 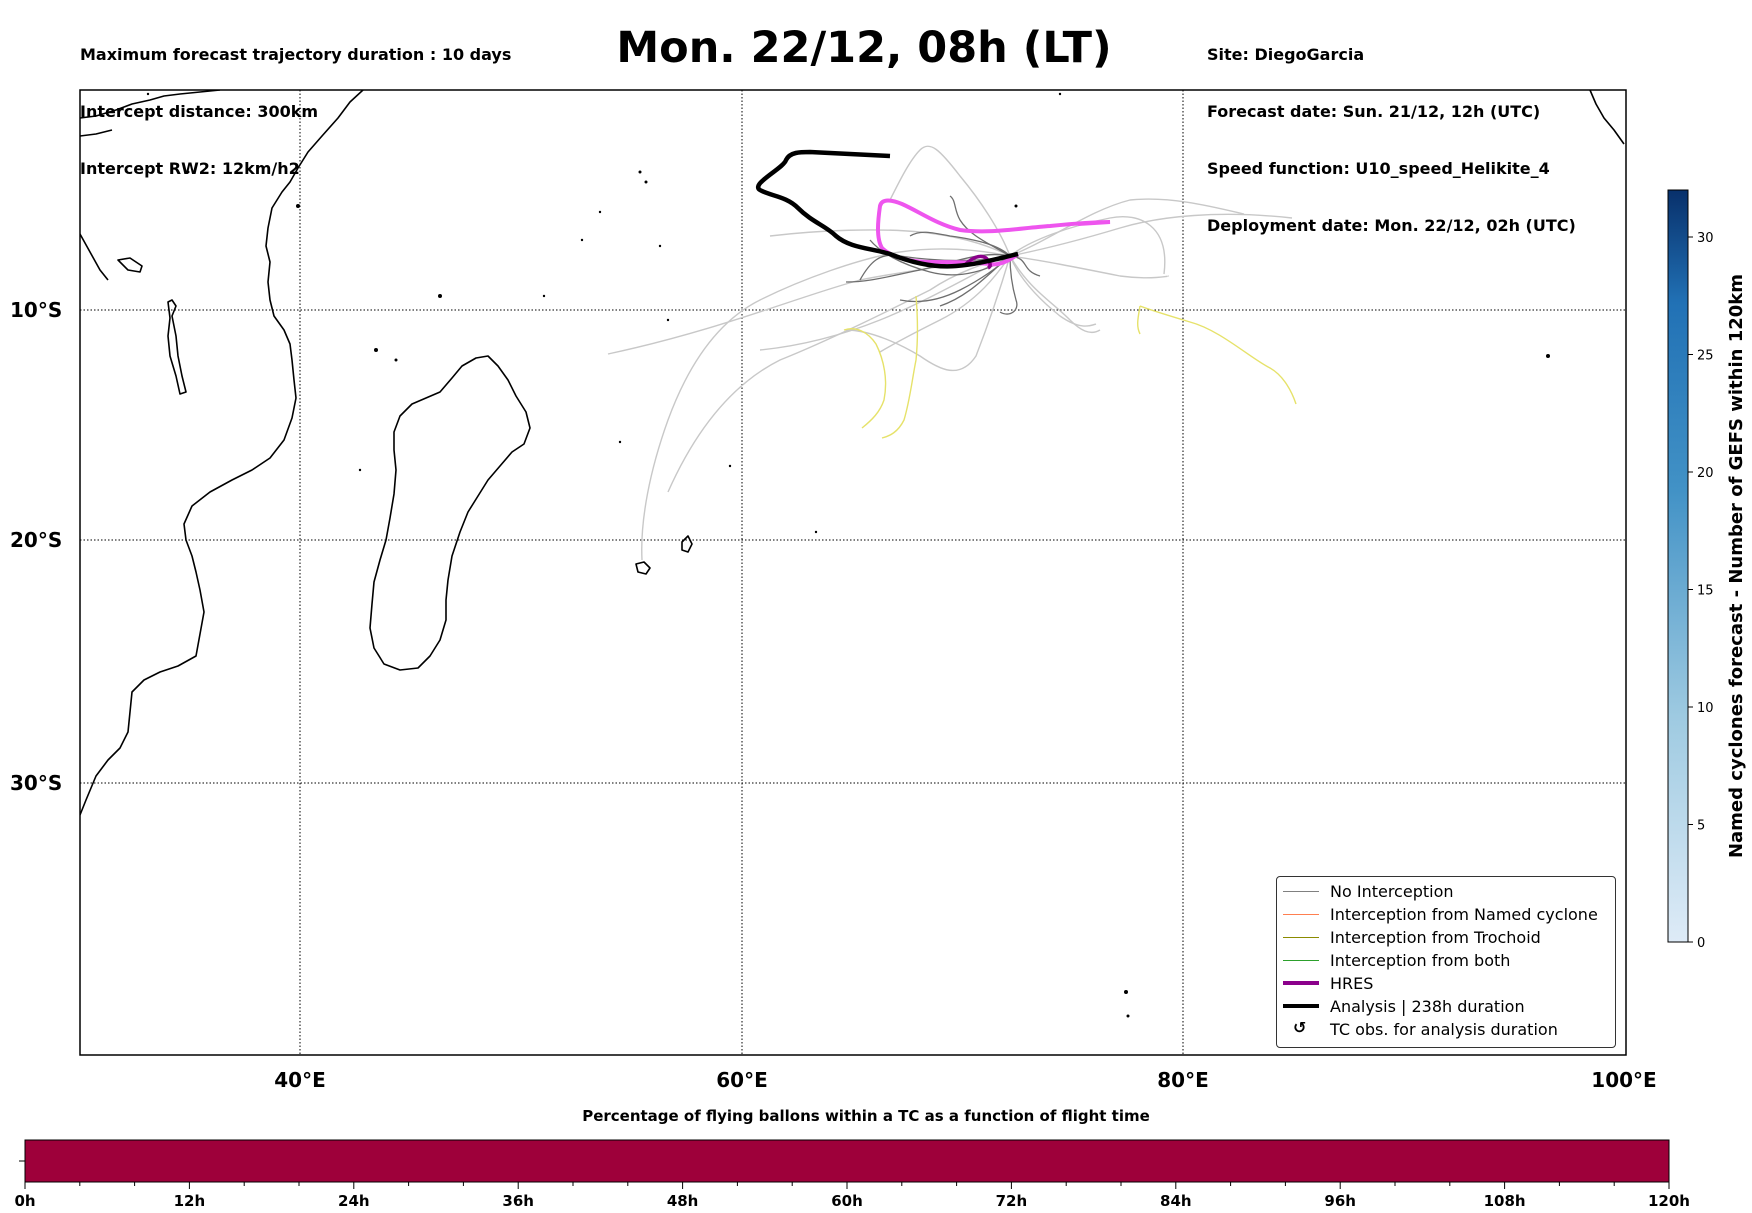 I want to click on info-line: Speed function: U10_speed_Helikite_4, so click(x=1378, y=168).